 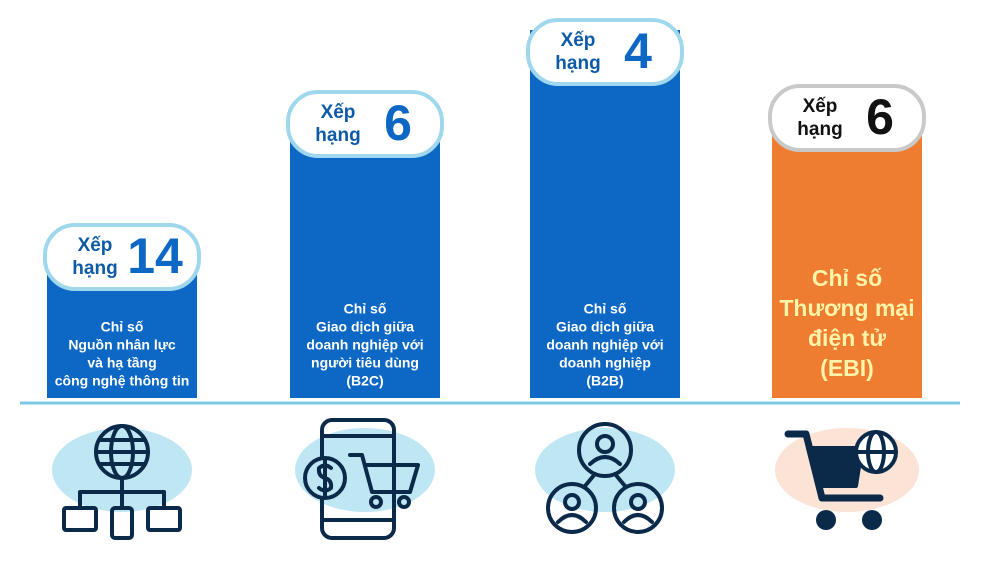 What do you see at coordinates (364, 381) in the screenshot?
I see `description: (B2C)` at bounding box center [364, 381].